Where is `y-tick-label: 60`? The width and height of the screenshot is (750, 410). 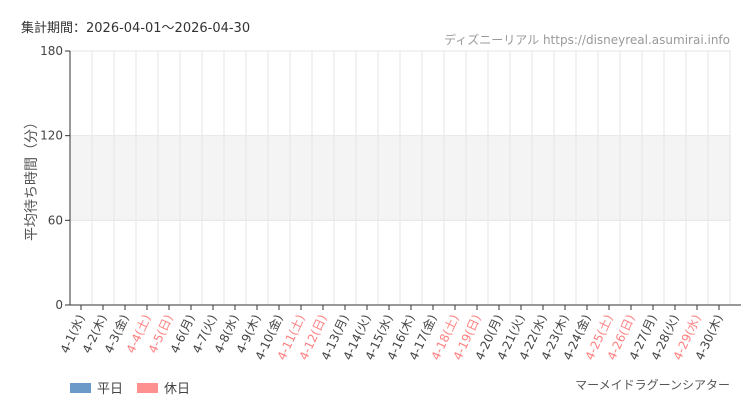 y-tick-label: 60 is located at coordinates (55, 220).